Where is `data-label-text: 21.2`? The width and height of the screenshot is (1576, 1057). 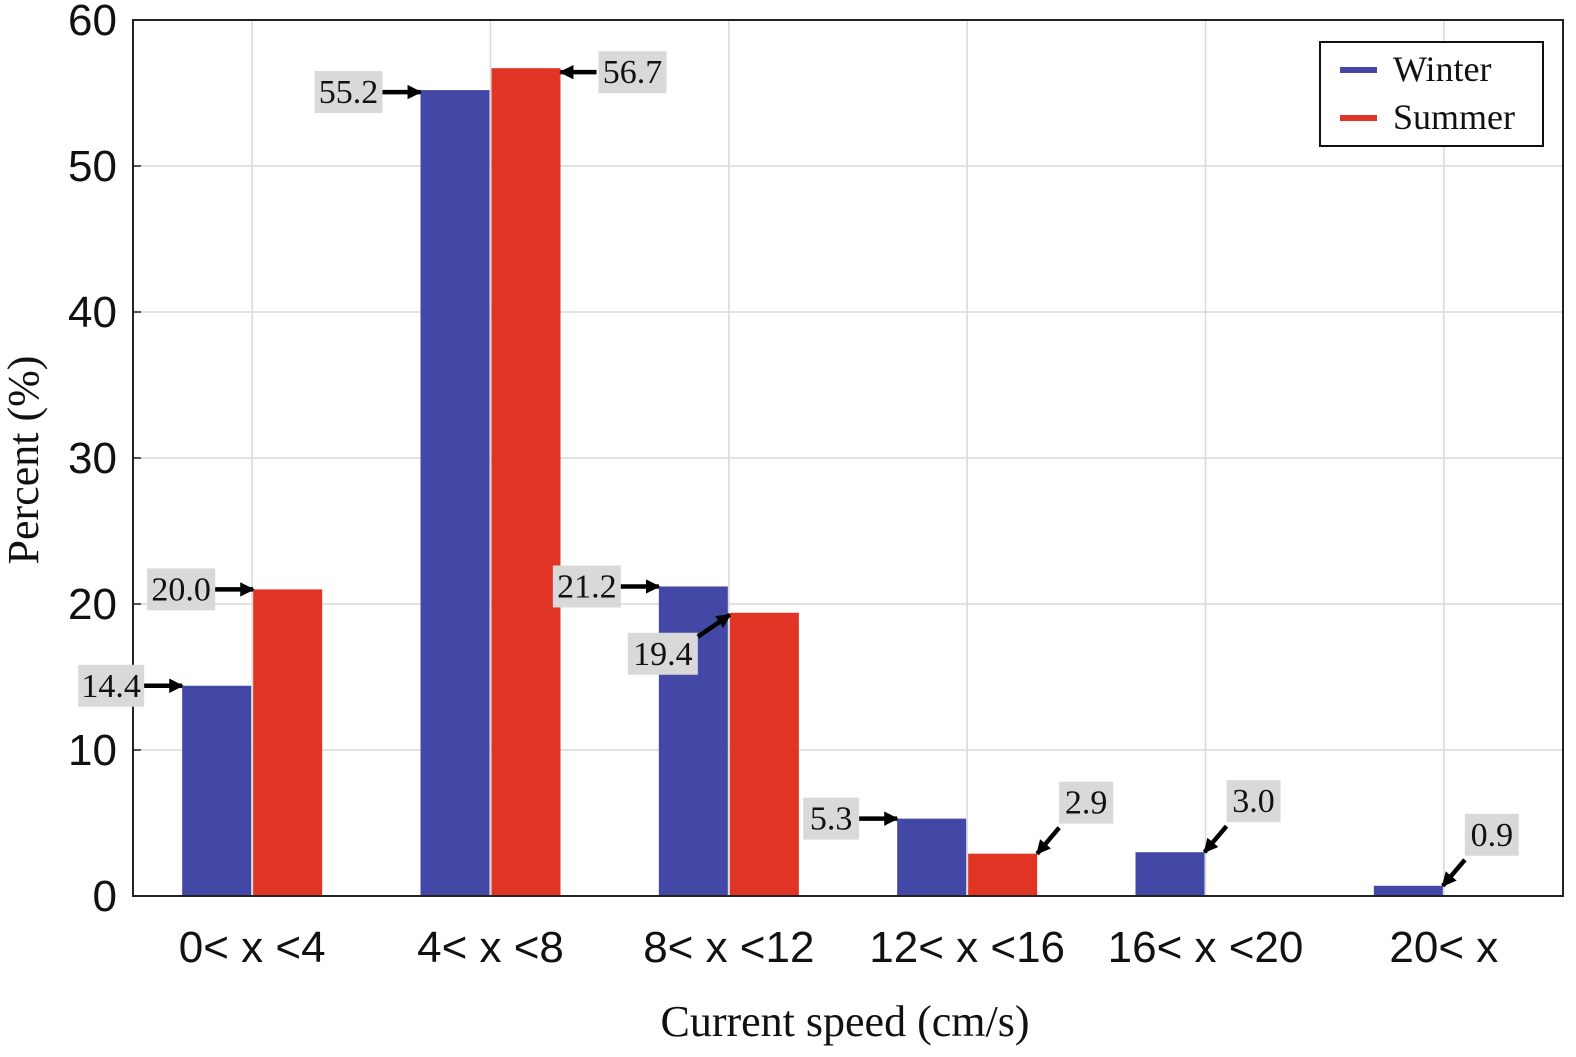 data-label-text: 21.2 is located at coordinates (587, 586).